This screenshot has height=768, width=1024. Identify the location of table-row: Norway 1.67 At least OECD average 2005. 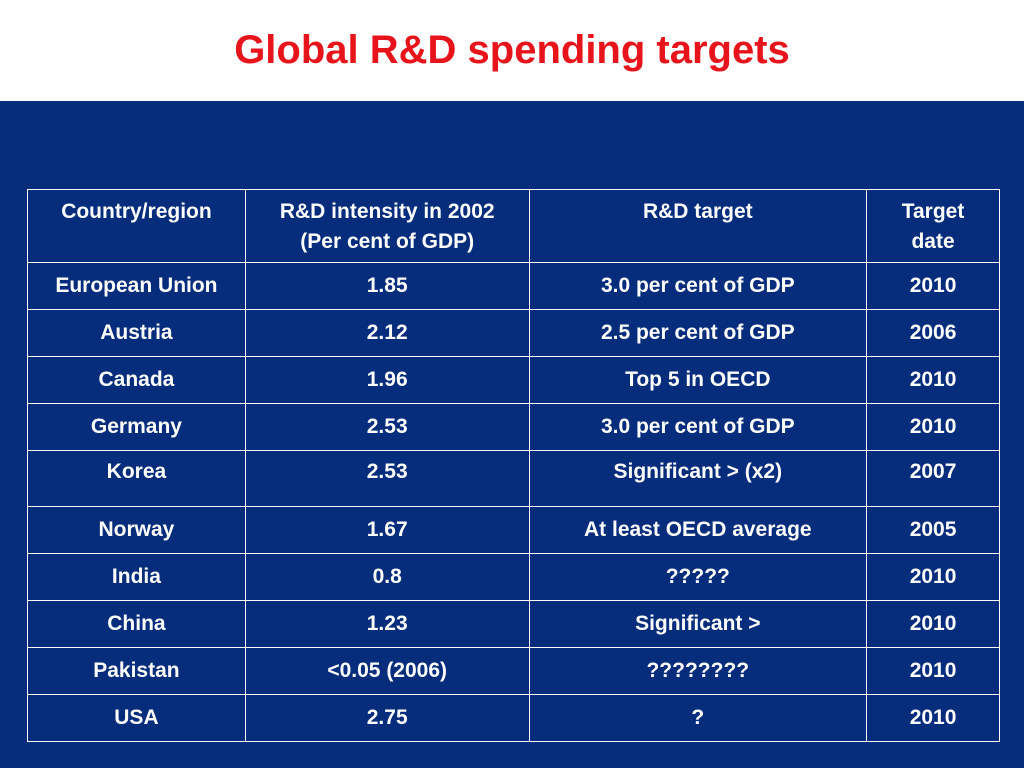
(513, 530).